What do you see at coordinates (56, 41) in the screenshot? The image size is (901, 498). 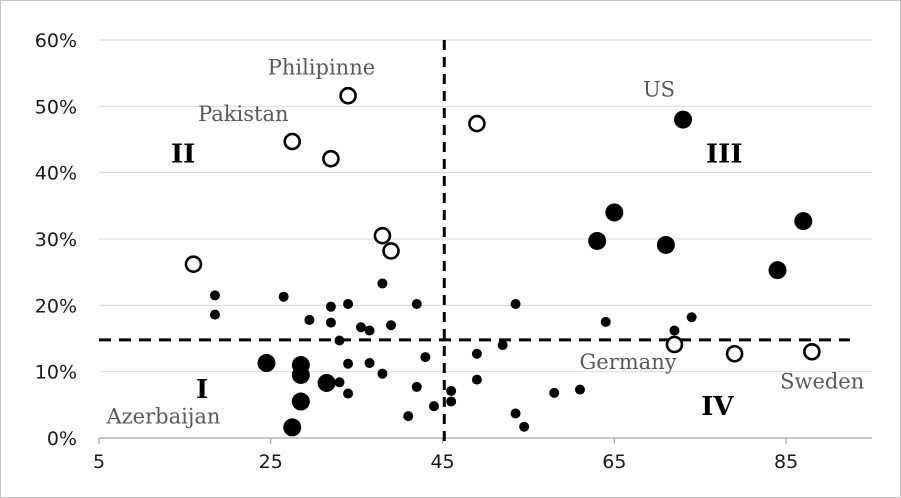 I see `y-tick-label: 60%` at bounding box center [56, 41].